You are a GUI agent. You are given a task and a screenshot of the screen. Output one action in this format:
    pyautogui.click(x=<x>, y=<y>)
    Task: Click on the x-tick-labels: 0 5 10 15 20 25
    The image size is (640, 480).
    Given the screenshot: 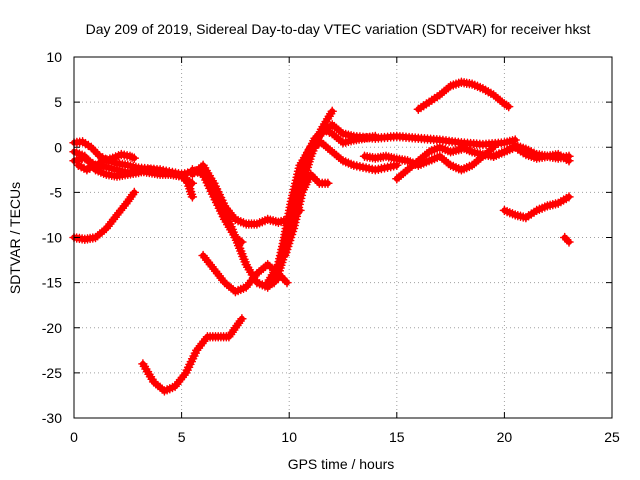 What is the action you would take?
    pyautogui.click(x=345, y=437)
    